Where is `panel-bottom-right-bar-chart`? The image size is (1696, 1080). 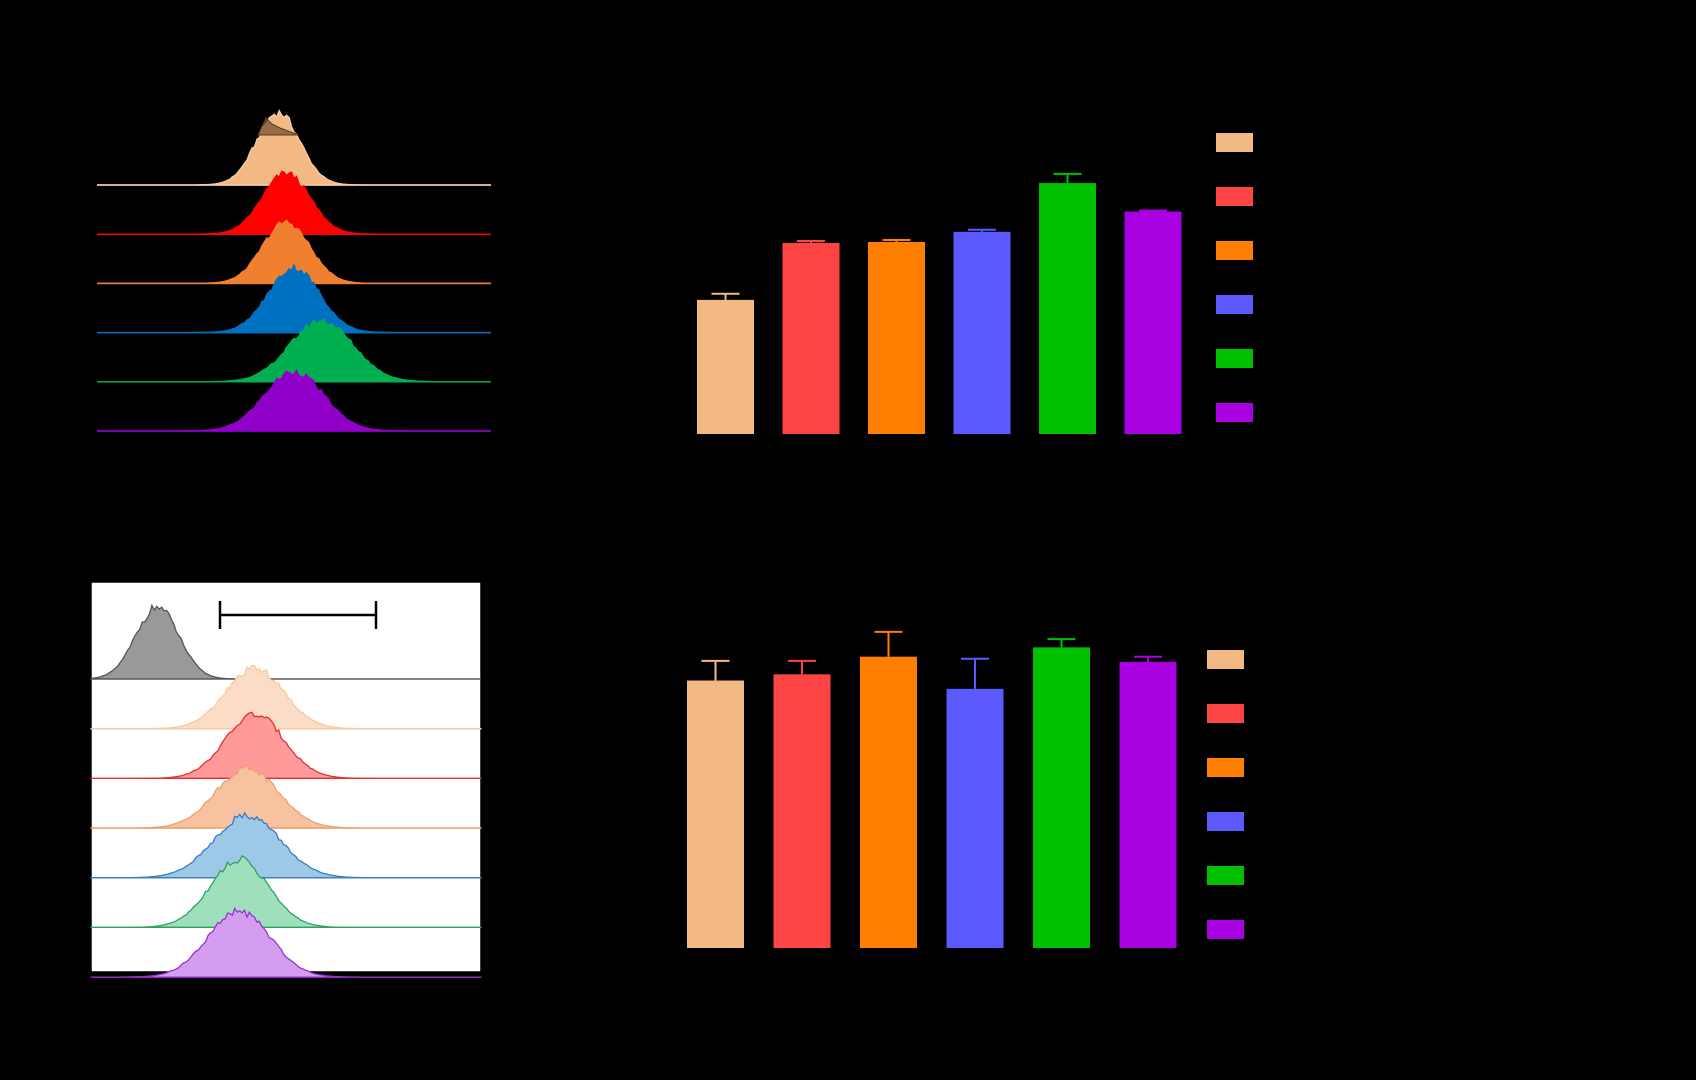 panel-bottom-right-bar-chart is located at coordinates (965, 789).